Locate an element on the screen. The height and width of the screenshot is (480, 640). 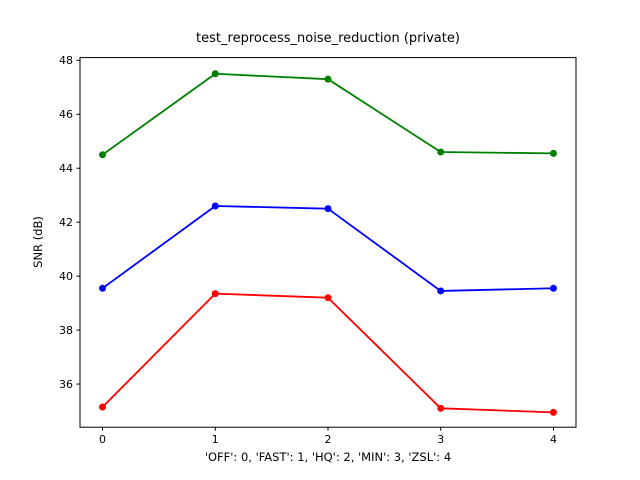
x-tick-label: 0 is located at coordinates (102, 439).